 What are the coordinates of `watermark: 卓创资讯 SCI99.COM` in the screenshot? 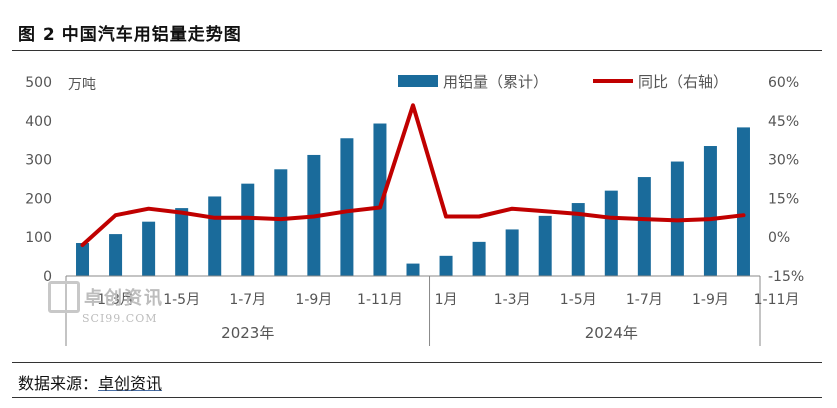 It's located at (106, 303).